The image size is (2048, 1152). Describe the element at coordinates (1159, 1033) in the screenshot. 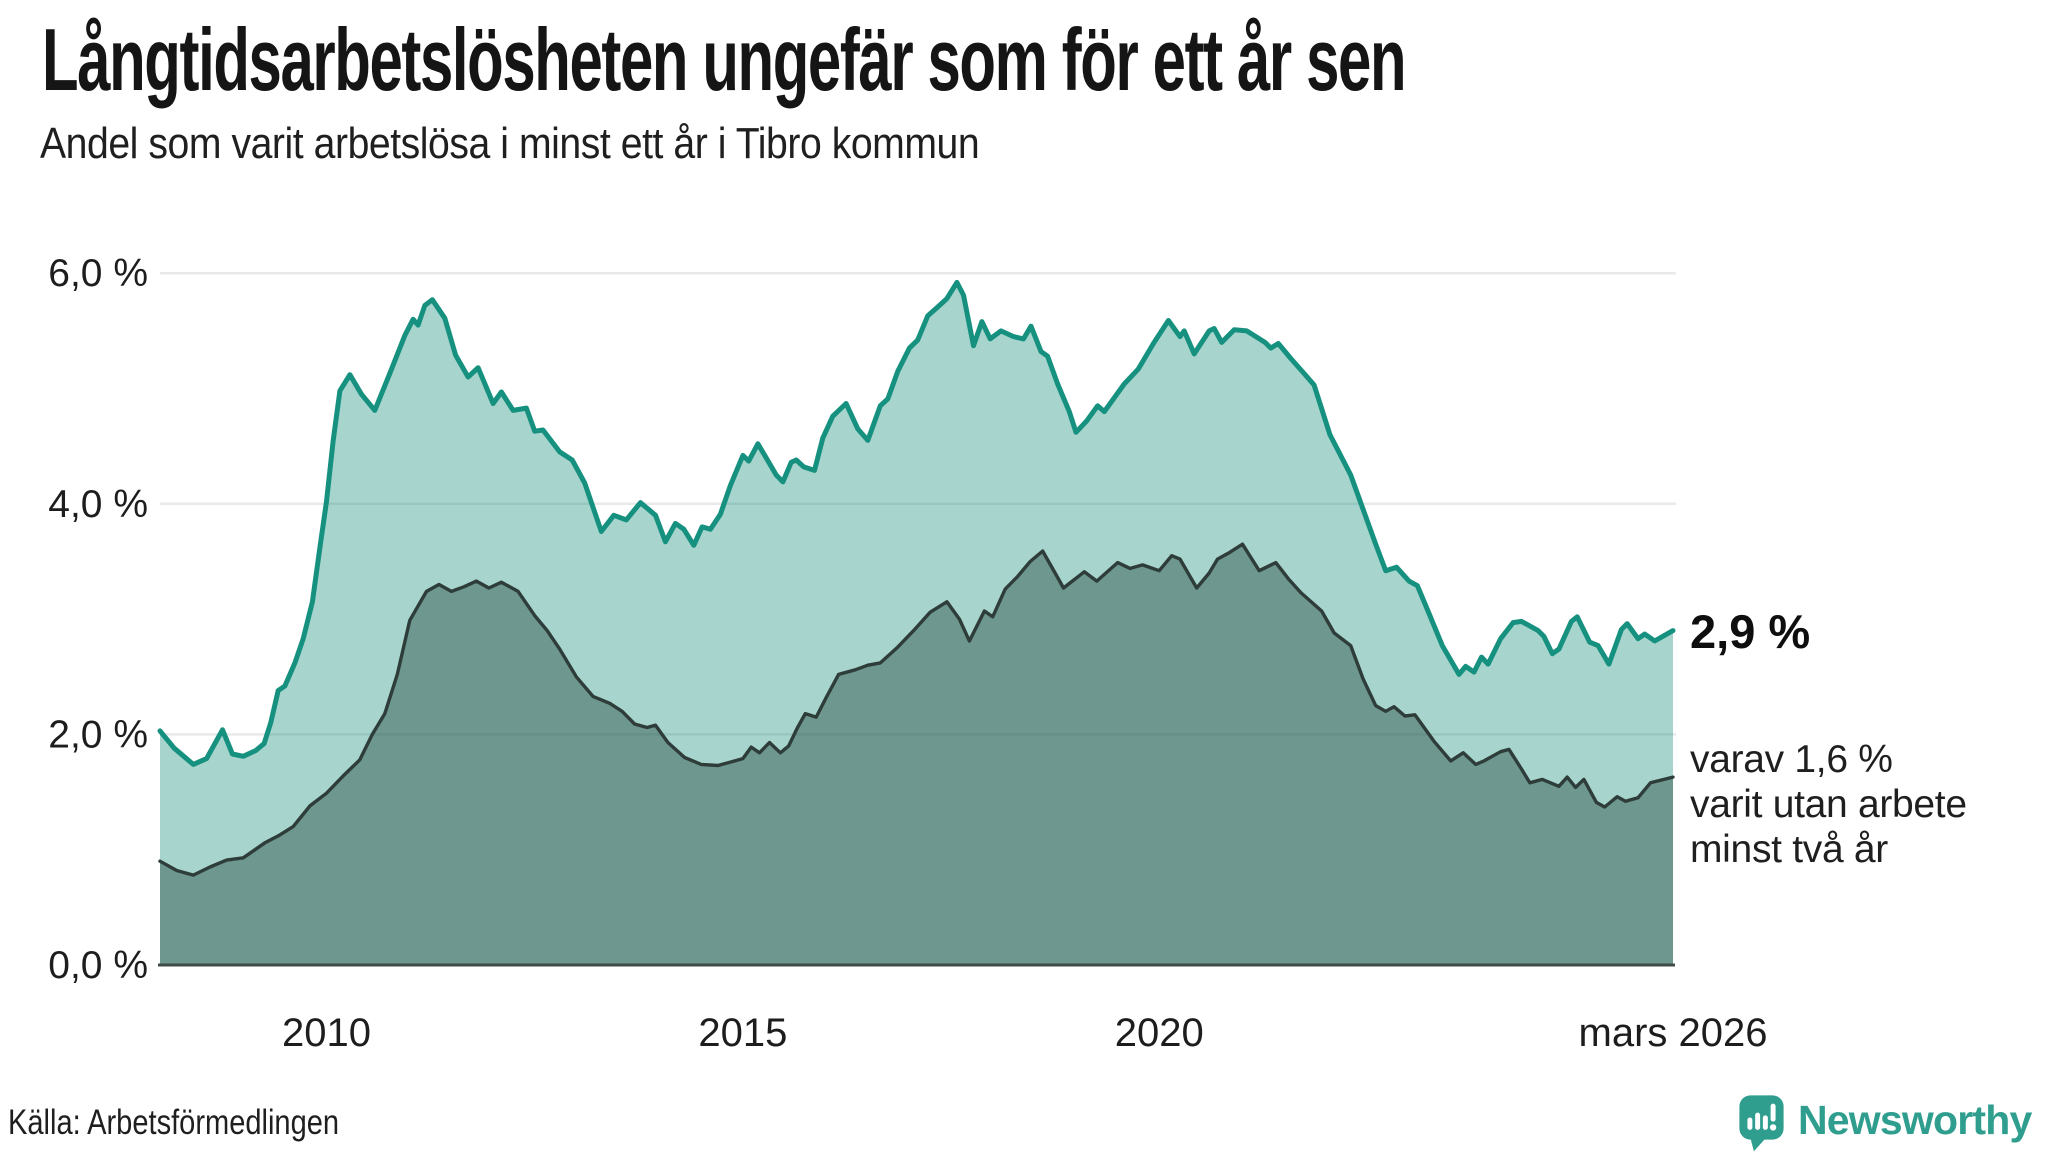

I see `x-tick-label: 2020` at that location.